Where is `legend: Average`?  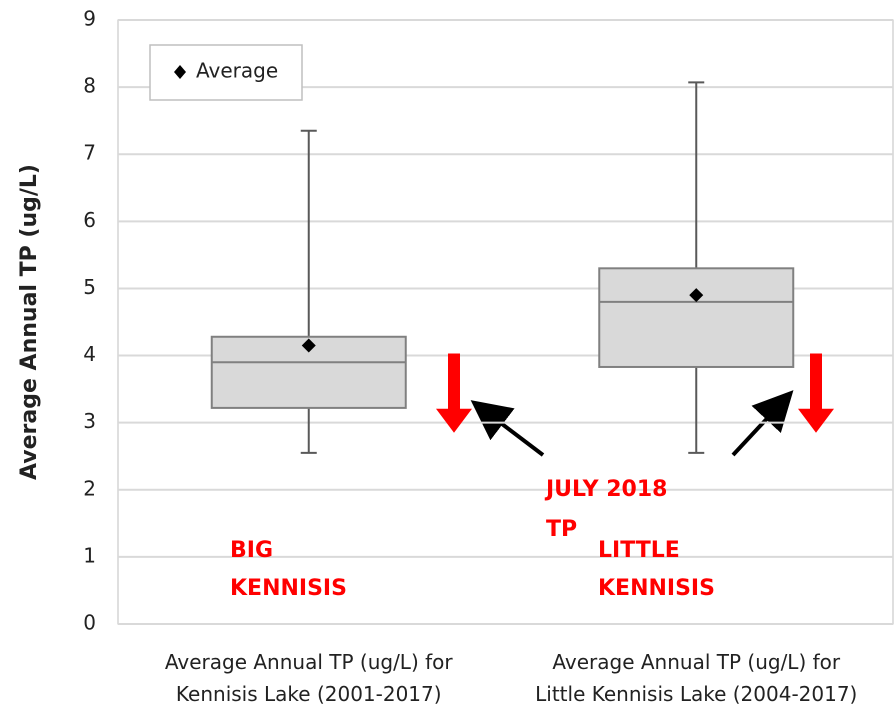
legend: Average is located at coordinates (226, 72).